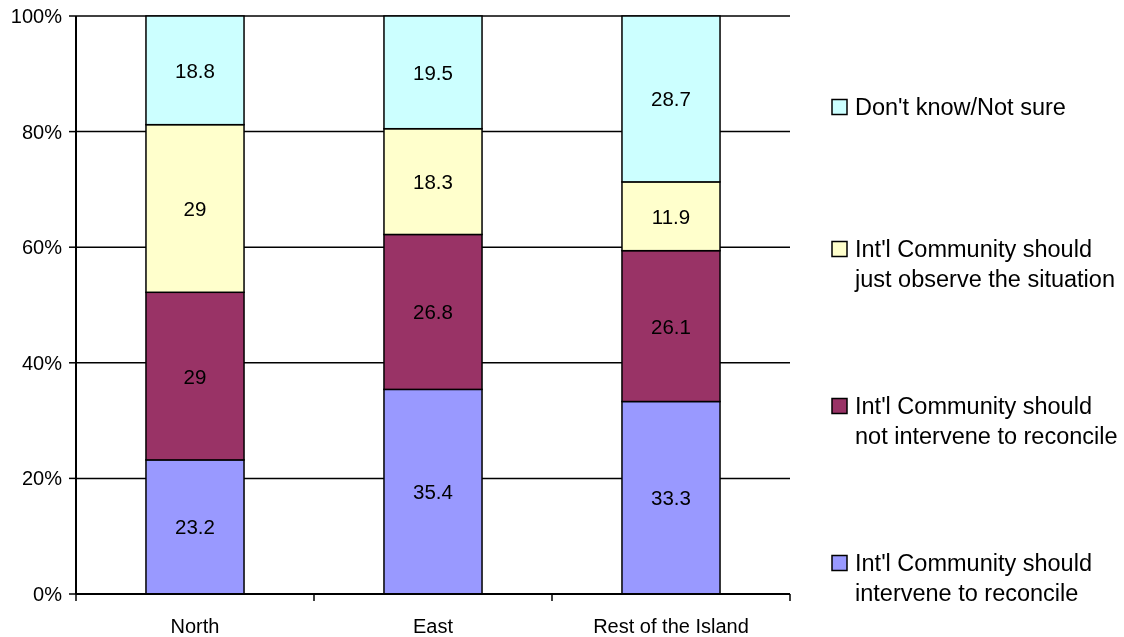  I want to click on x-tick-label: North, so click(195, 626).